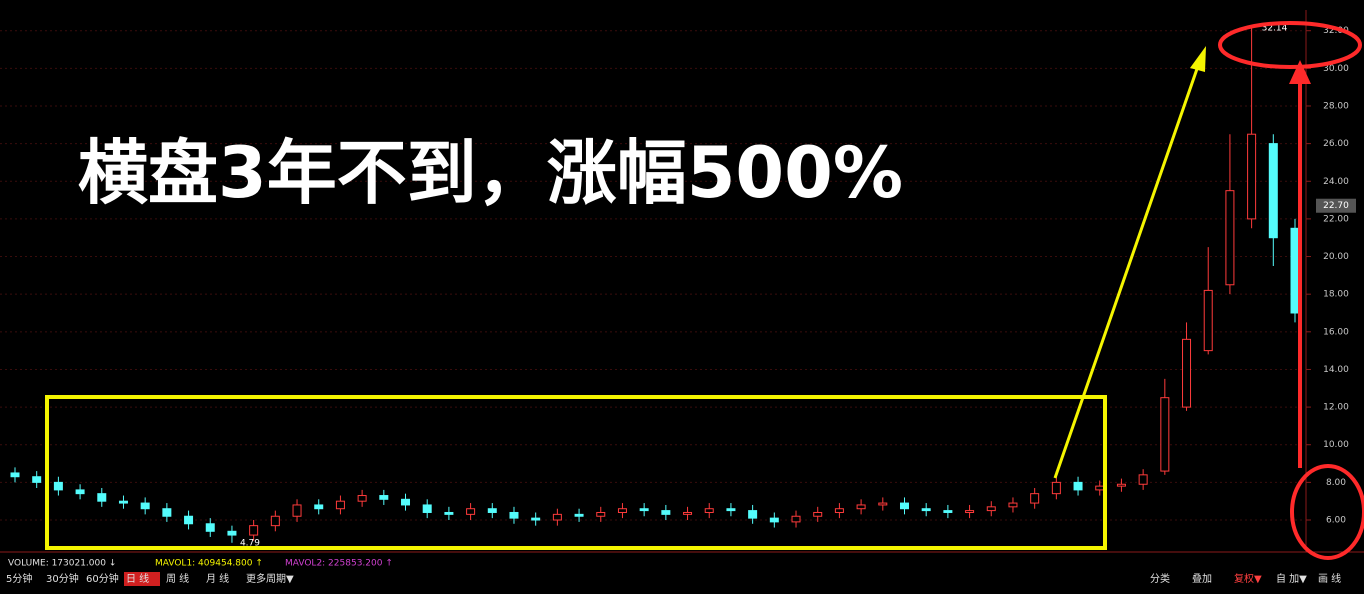  What do you see at coordinates (217, 578) in the screenshot?
I see `period-tab: 月 线` at bounding box center [217, 578].